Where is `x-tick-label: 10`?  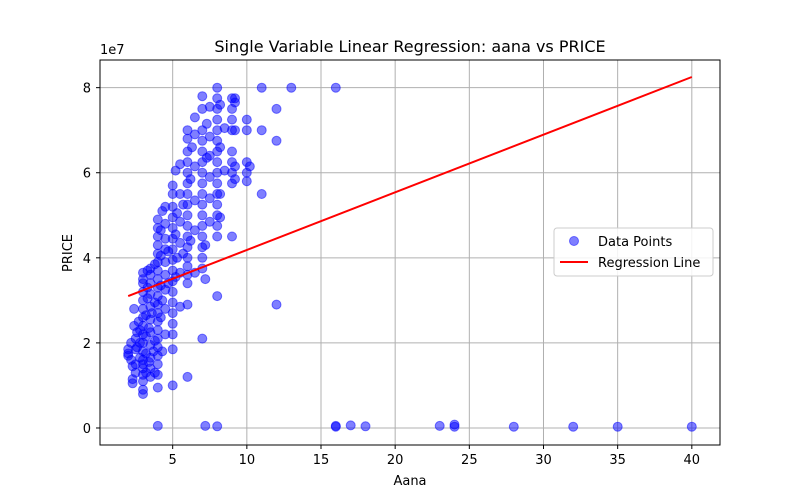 x-tick-label: 10 is located at coordinates (247, 460).